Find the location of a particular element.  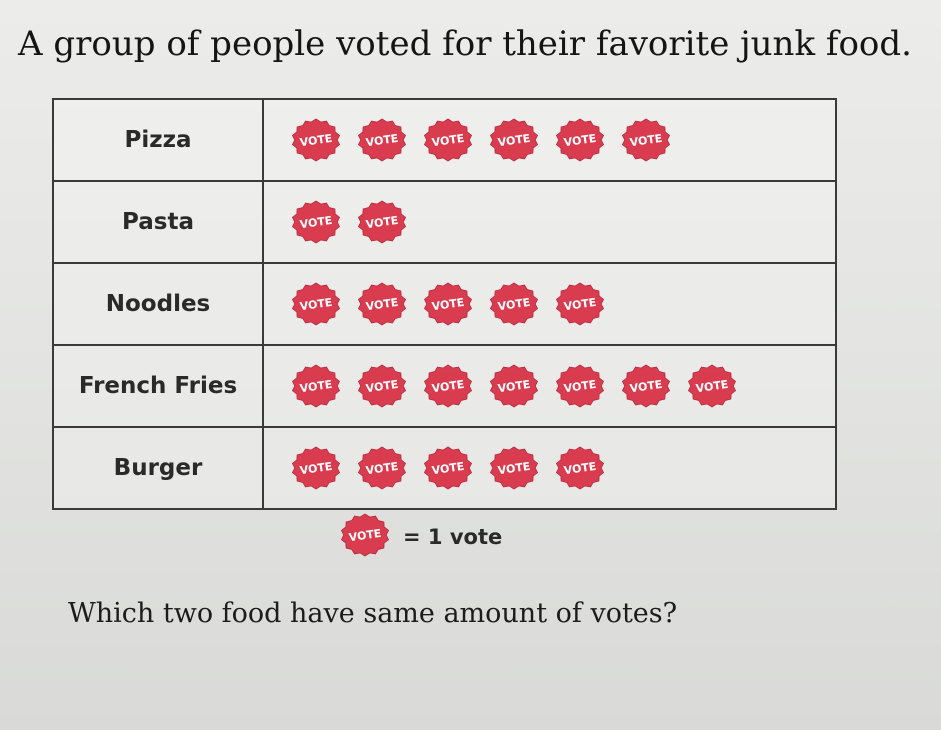

legend-vote-icon: VOTE is located at coordinates (365, 537).